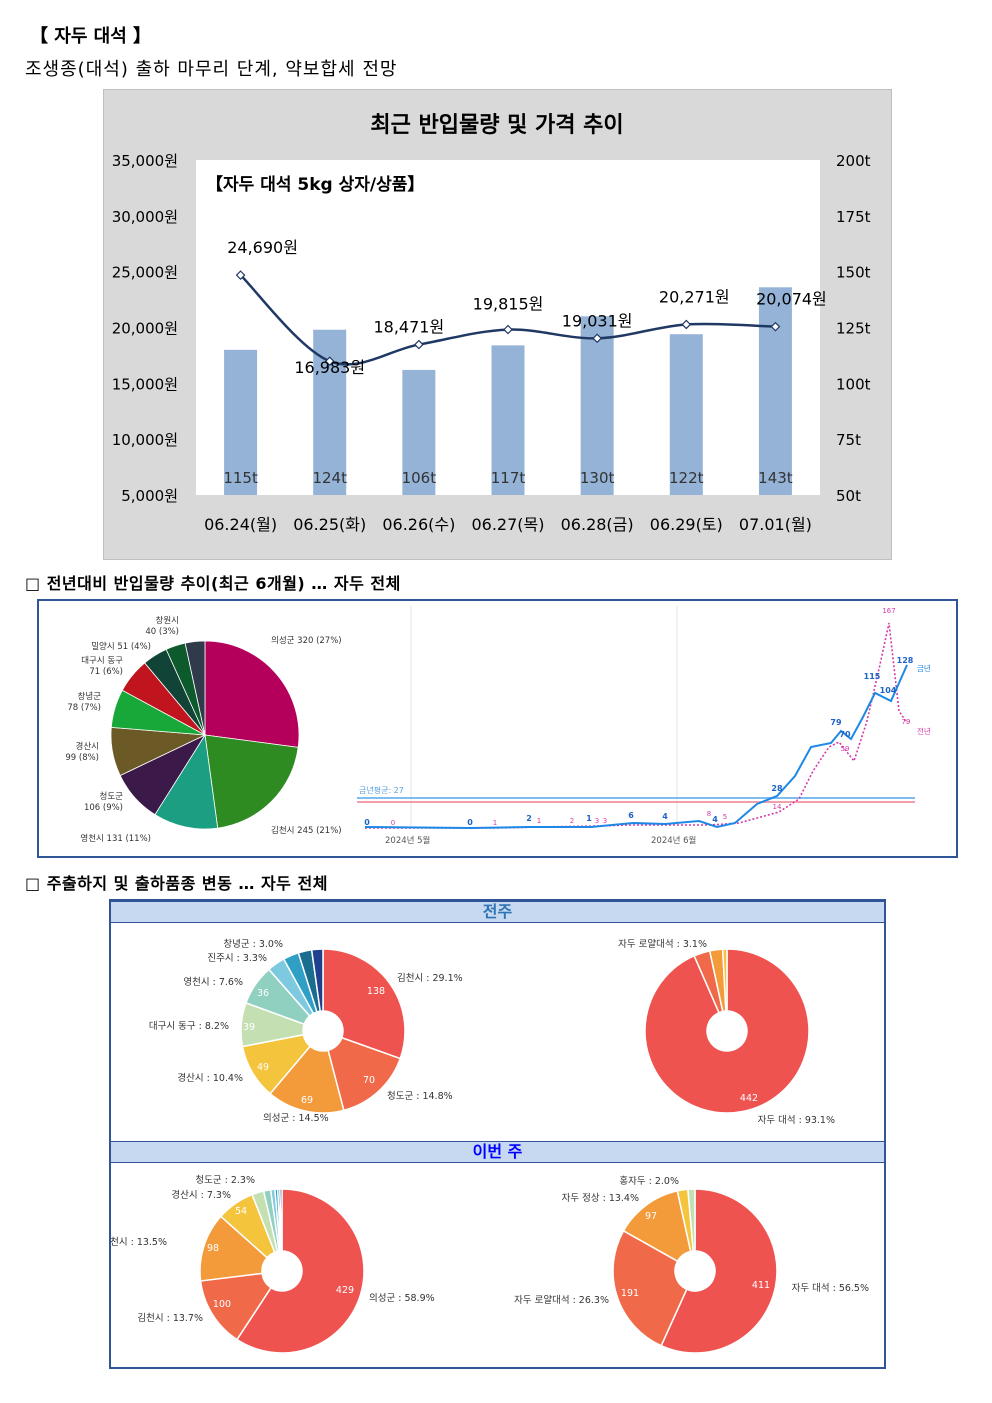  What do you see at coordinates (709, 814) in the screenshot?
I see `last-year-value-label: 8` at bounding box center [709, 814].